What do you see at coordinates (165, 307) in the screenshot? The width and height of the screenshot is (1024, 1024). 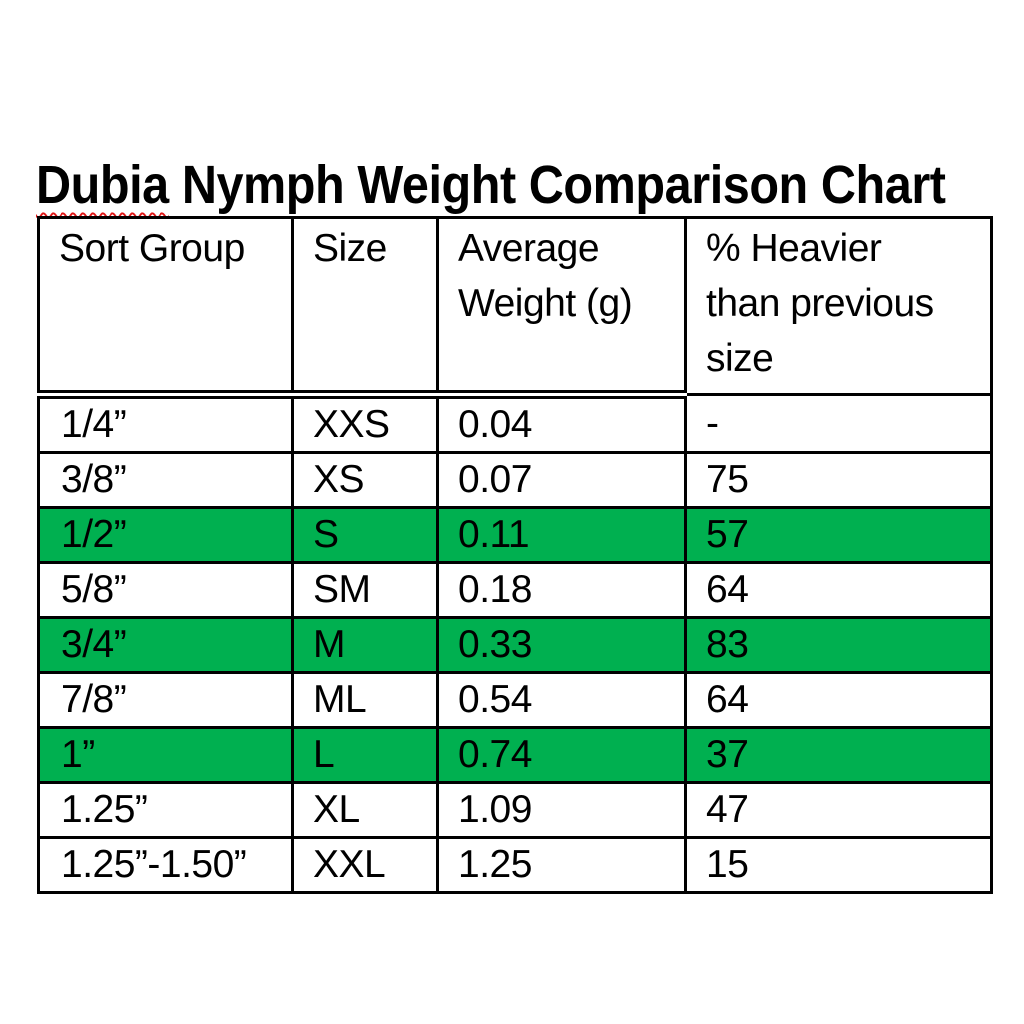 I see `col-header-sort-group: Sort Group` at bounding box center [165, 307].